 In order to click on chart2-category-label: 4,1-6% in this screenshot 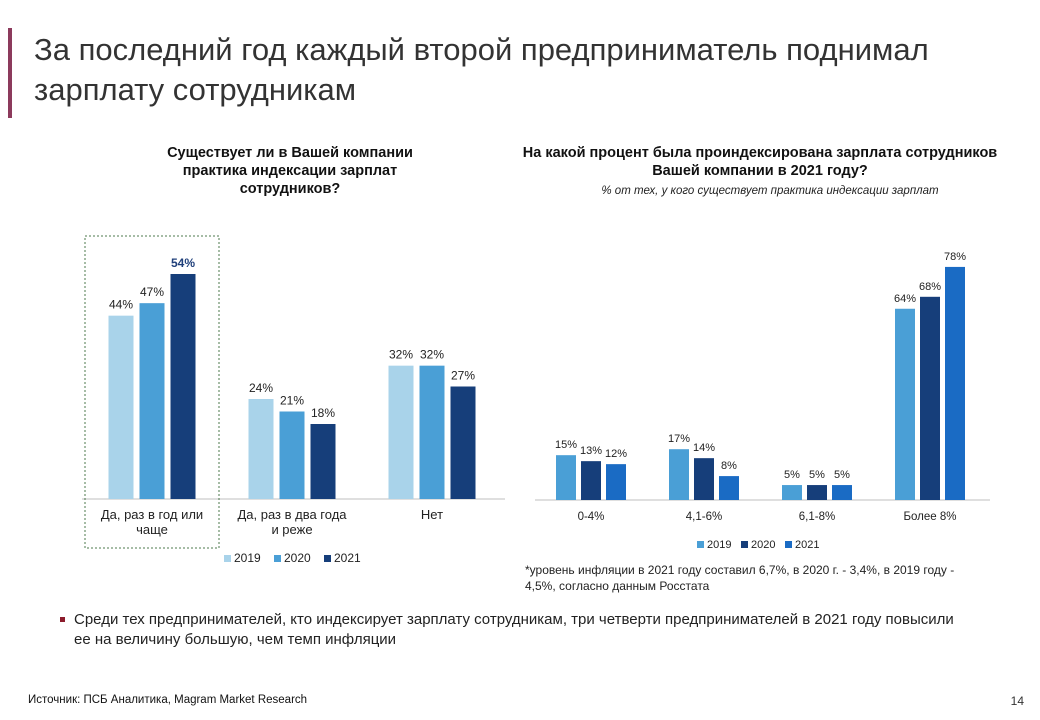, I will do `click(704, 517)`.